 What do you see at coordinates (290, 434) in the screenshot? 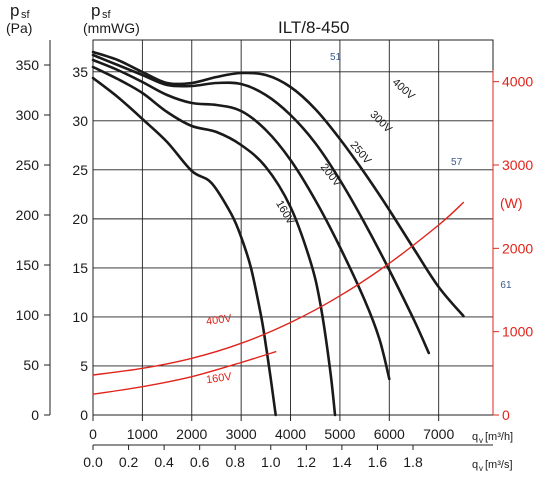
I see `x-tick-label-m3h: 4000` at bounding box center [290, 434].